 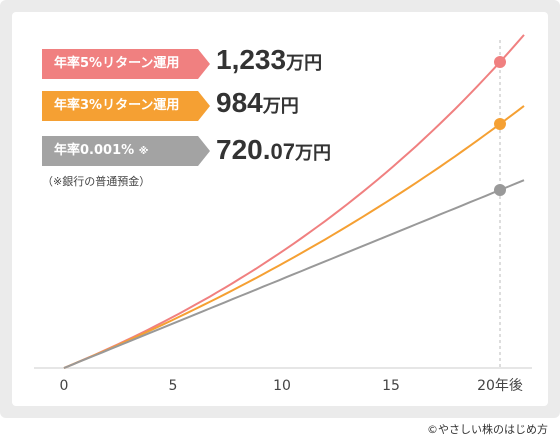 What do you see at coordinates (273, 149) in the screenshot?
I see `value-0001pct: 720.07万円` at bounding box center [273, 149].